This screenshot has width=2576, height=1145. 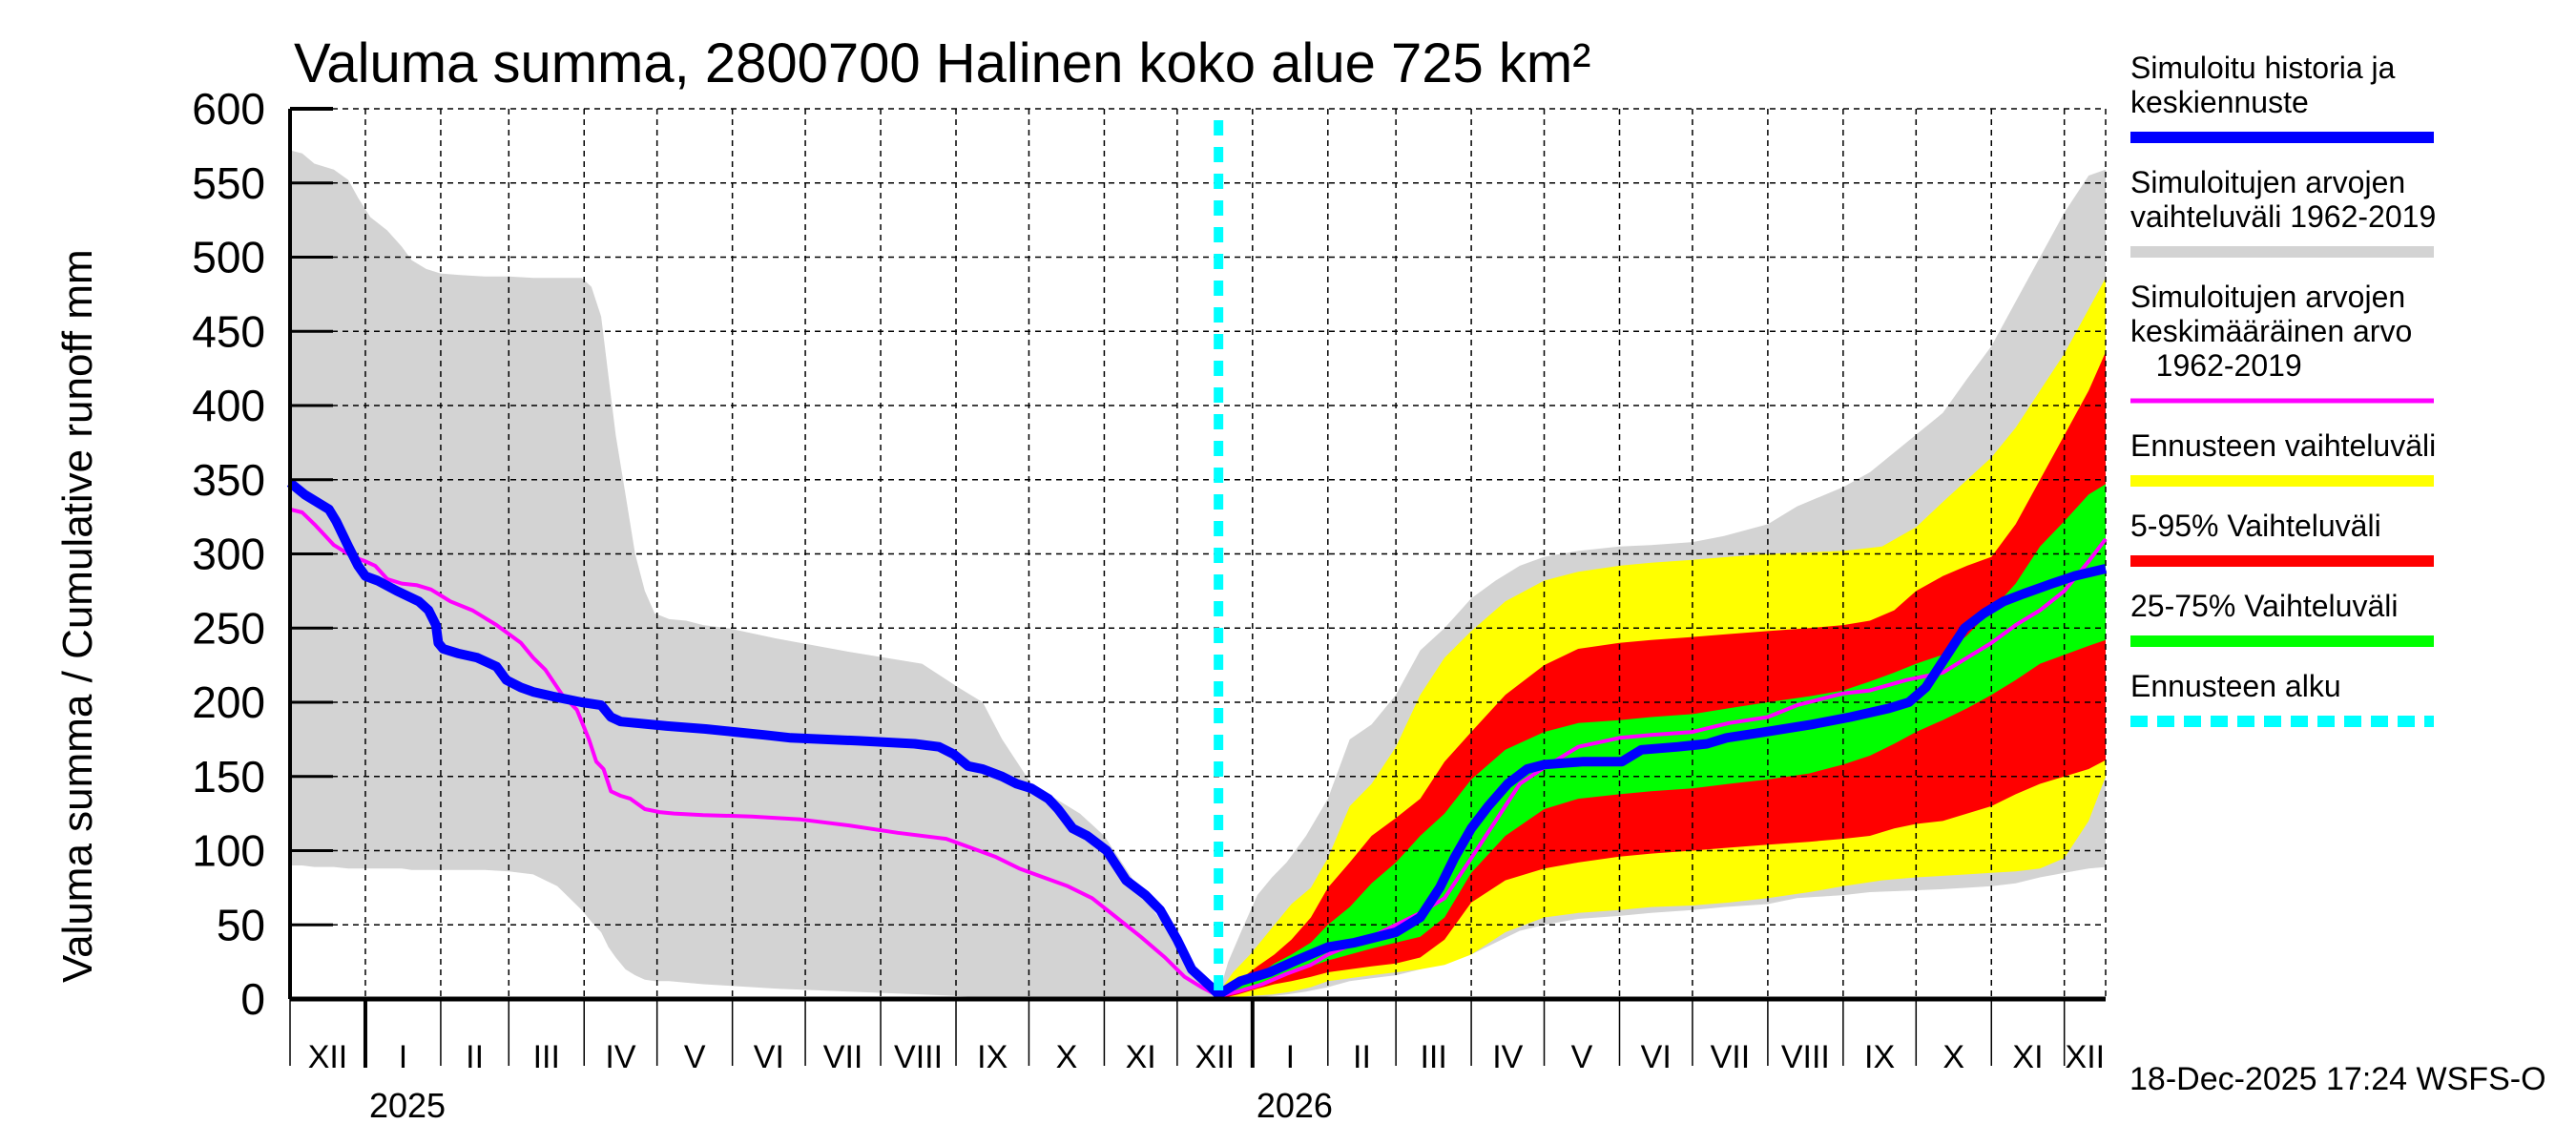 I want to click on legend-label: Ennusteen vaihteluväli, so click(x=2283, y=445).